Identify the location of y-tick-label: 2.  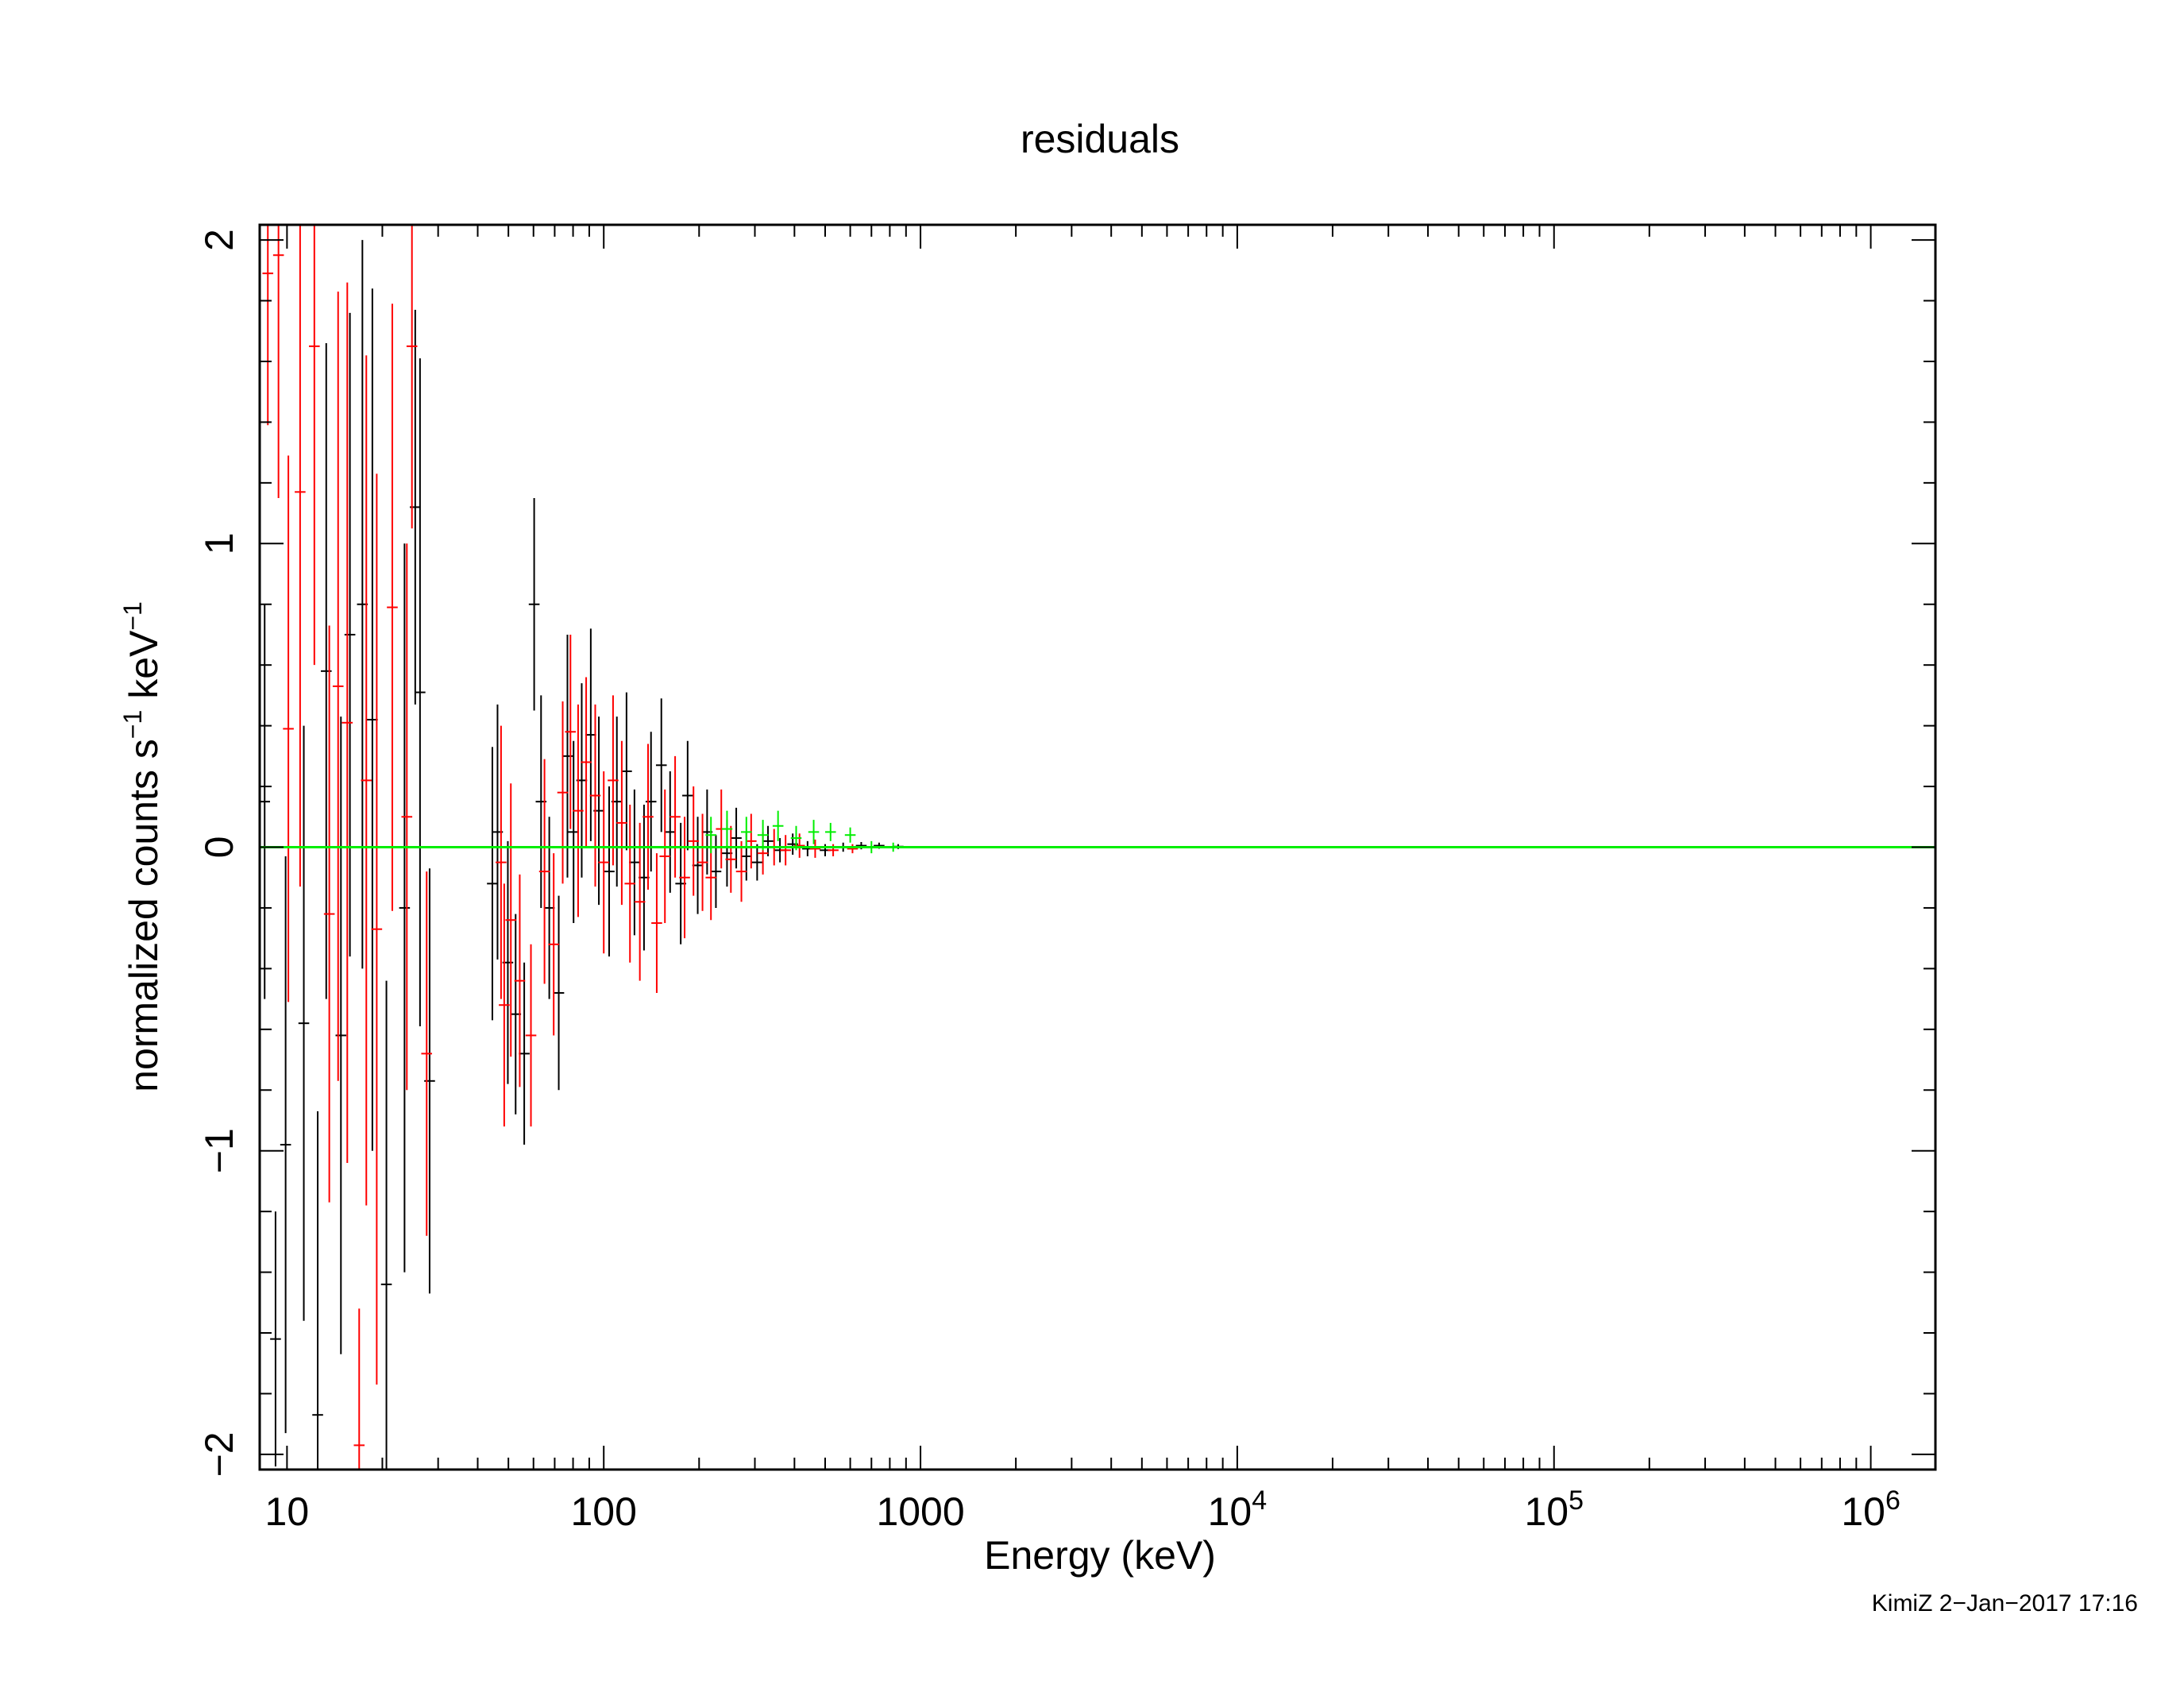
(219, 240).